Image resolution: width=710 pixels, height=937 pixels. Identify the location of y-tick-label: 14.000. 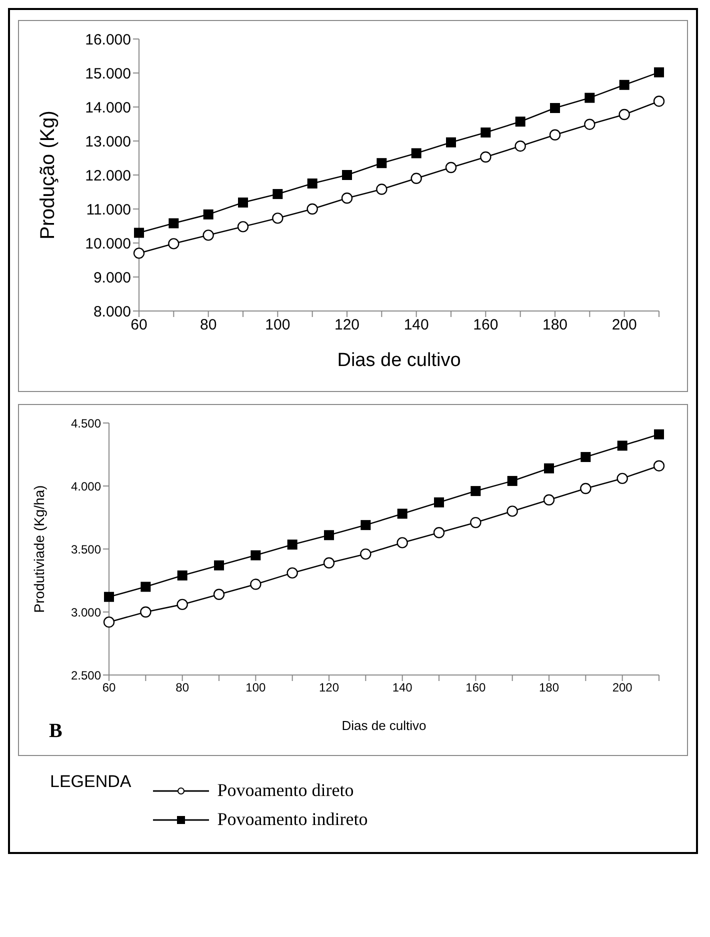
(108, 107).